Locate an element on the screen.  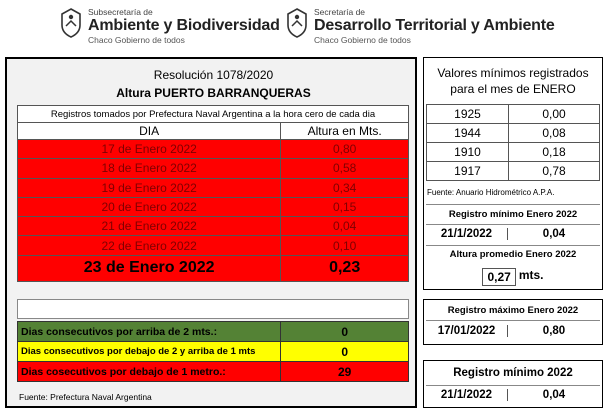
table-row: 1917 0,78 is located at coordinates (513, 171).